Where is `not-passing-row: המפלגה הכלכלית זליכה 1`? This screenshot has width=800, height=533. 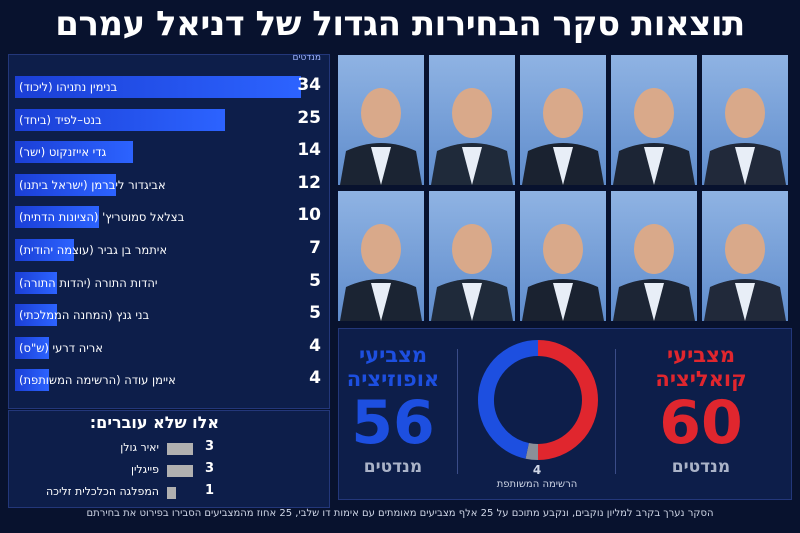 not-passing-row: המפלגה הכלכלית זליכה 1 is located at coordinates (169, 493).